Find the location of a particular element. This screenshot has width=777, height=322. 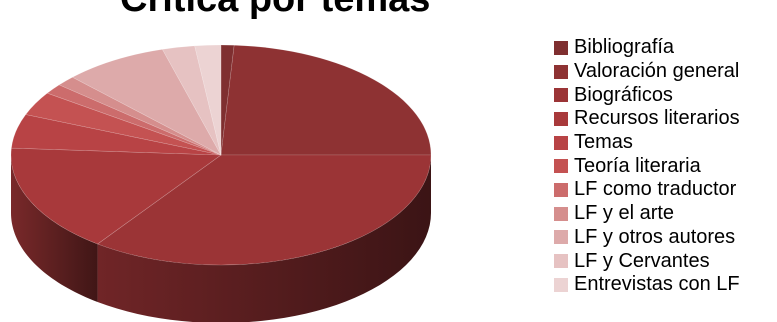

legend-item: Bibliografía is located at coordinates (647, 48).